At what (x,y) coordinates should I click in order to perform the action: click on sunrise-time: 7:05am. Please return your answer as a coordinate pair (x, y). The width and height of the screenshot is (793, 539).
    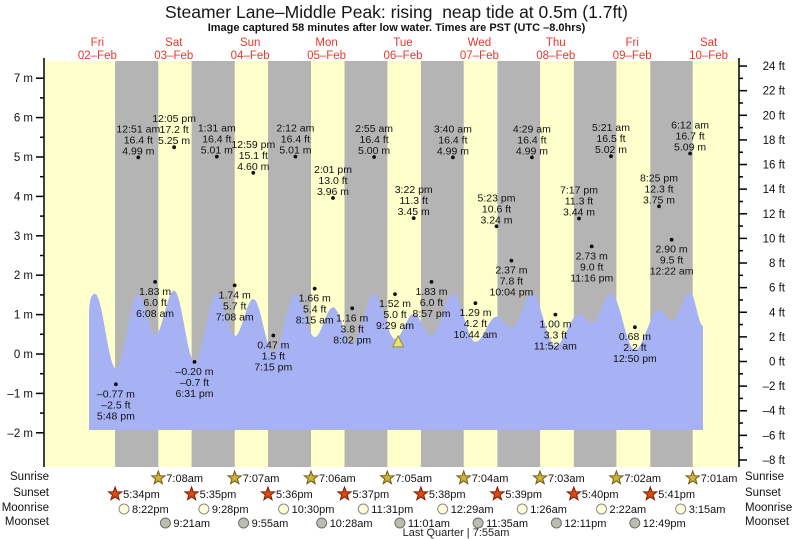
    Looking at the image, I should click on (413, 479).